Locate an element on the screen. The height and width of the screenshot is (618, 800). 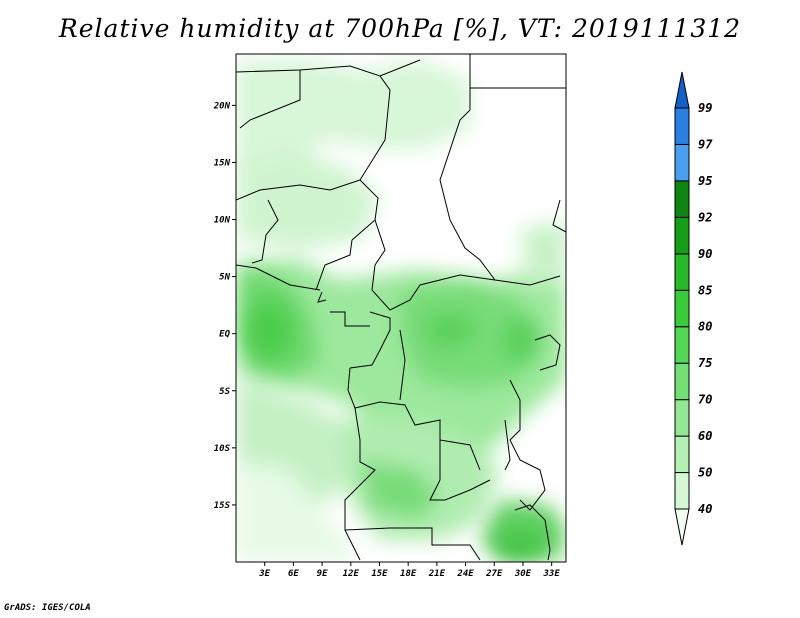
lon-label: 12E is located at coordinates (351, 574).